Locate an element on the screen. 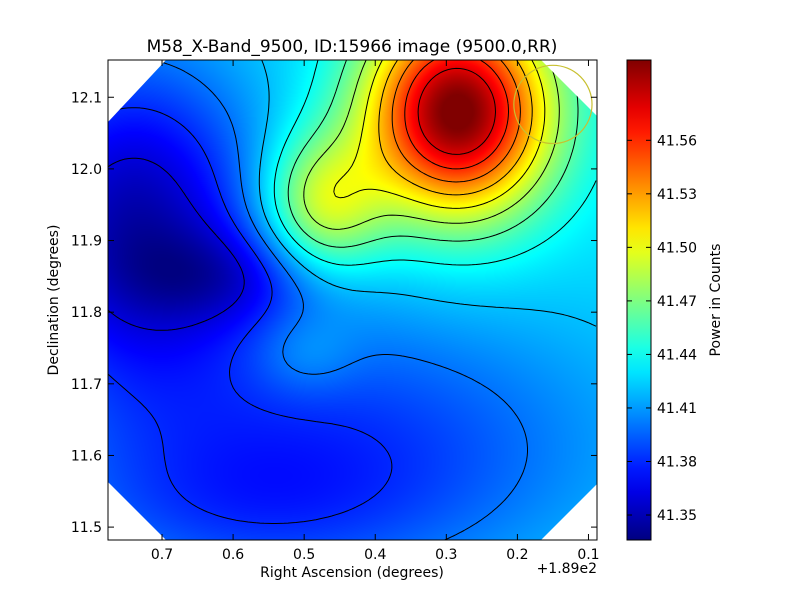 The width and height of the screenshot is (800, 600). x-tick-label-3: 0.4 is located at coordinates (375, 555).